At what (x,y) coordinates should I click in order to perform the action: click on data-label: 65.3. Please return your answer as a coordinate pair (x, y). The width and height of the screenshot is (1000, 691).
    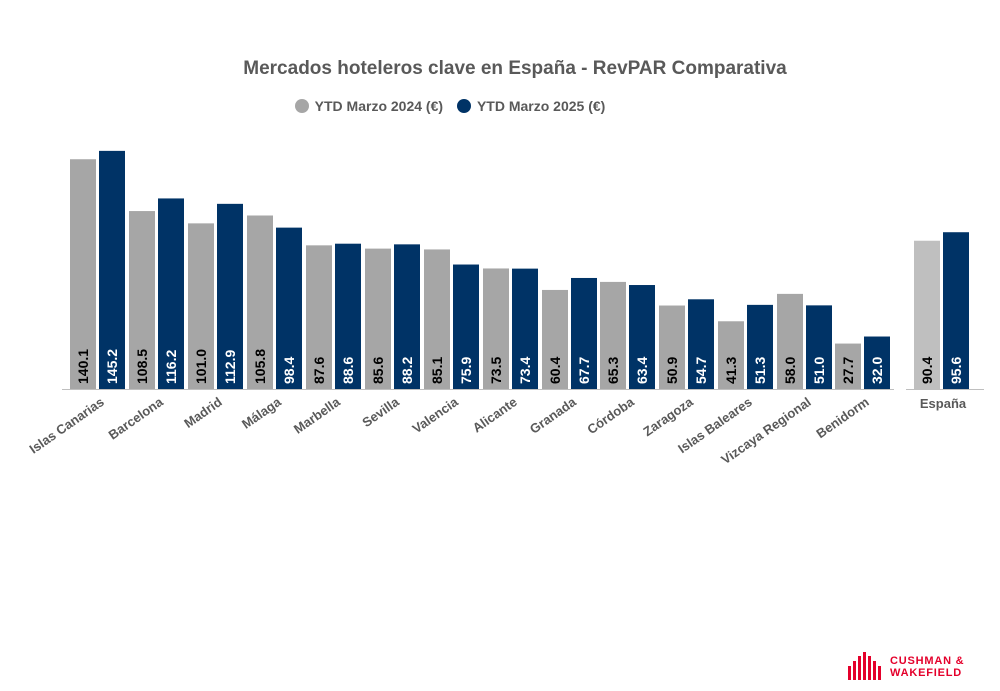
    Looking at the image, I should click on (613, 370).